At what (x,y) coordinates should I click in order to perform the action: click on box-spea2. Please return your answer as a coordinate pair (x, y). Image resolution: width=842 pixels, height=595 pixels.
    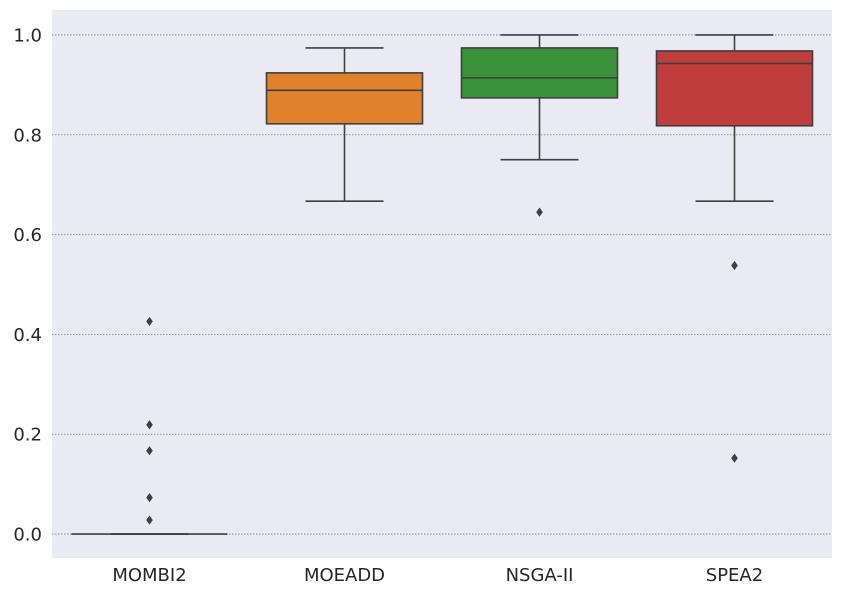
    Looking at the image, I should click on (734, 248).